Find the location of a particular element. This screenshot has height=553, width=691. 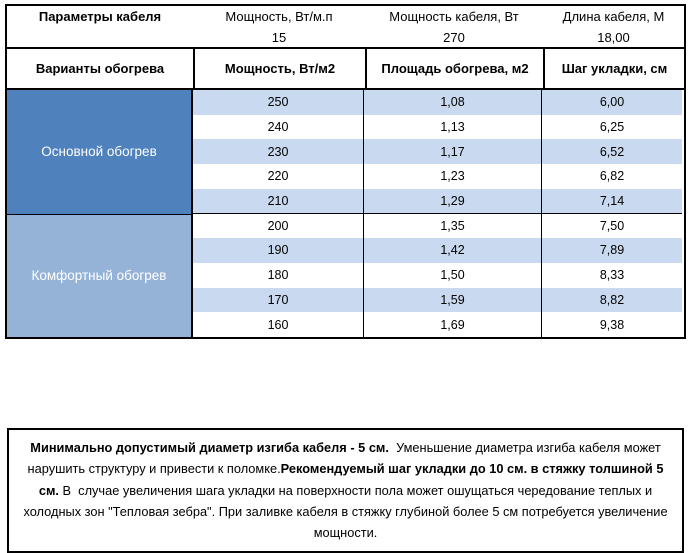

heating-group-column: Основной обогрев Комфортный обогрев is located at coordinates (100, 213).